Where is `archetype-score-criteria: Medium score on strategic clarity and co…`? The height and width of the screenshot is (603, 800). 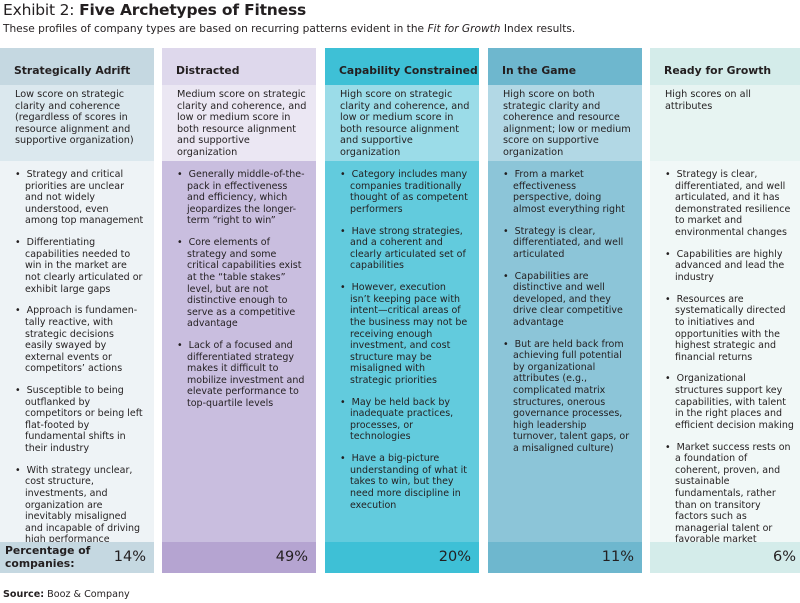
archetype-score-criteria: Medium score on strategic clarity and co… is located at coordinates (239, 123).